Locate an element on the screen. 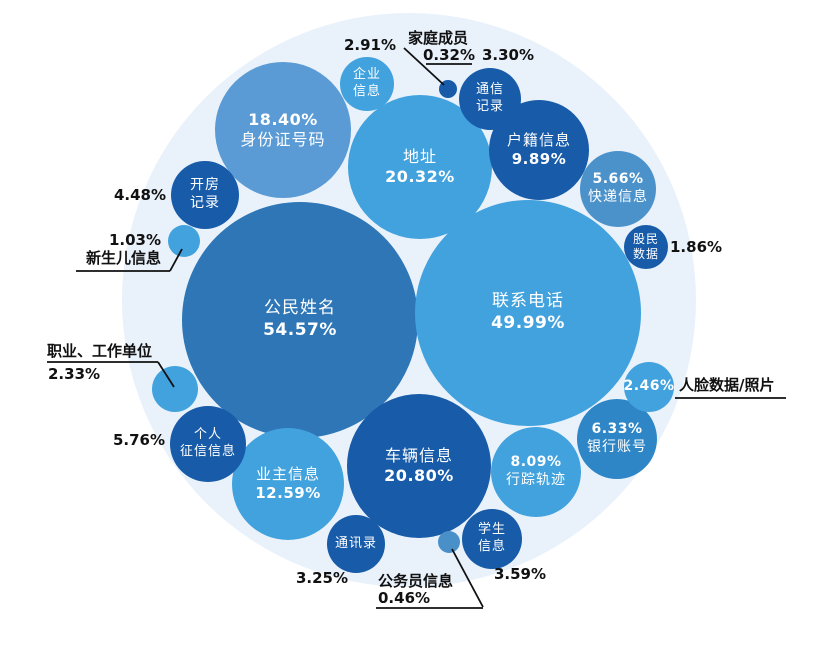  bubble-name: 企业 is located at coordinates (366, 75).